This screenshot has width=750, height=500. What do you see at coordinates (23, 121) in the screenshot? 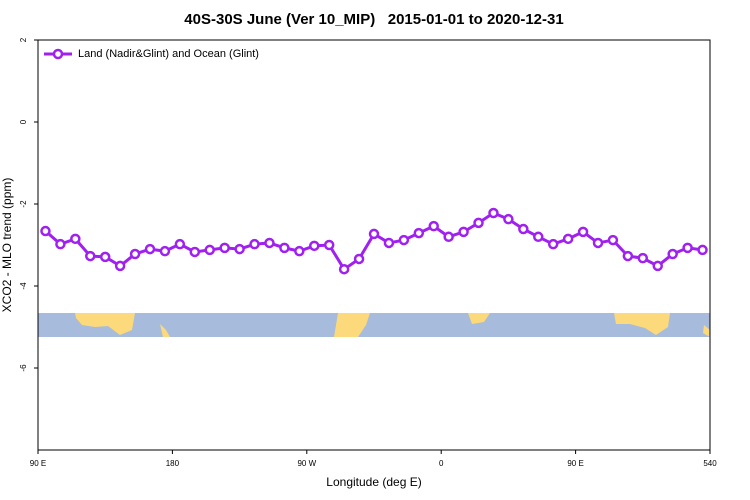
I see `y-tick-label: 0` at bounding box center [23, 121].